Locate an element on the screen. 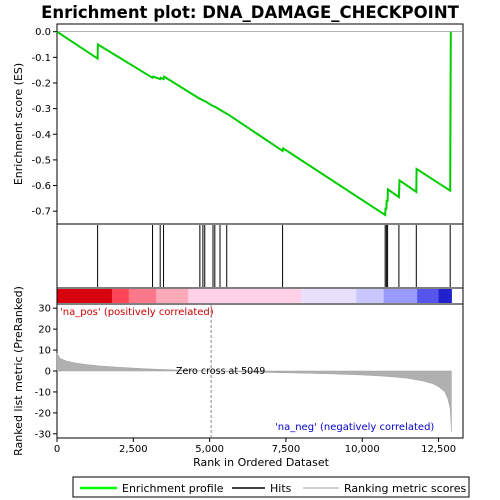 This screenshot has height=500, width=500. metric-y-axis: 30 20 10 0 -10 -20 -30 is located at coordinates (46, 372).